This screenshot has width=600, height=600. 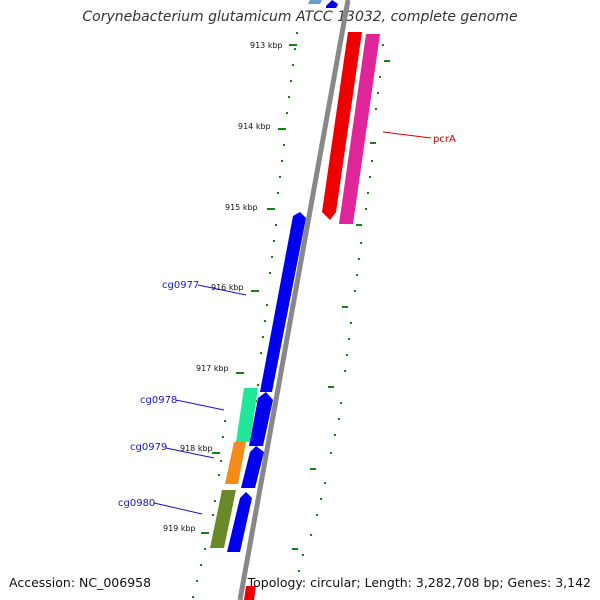 What do you see at coordinates (196, 448) in the screenshot?
I see `tick-label-918: 918 kbp` at bounding box center [196, 448].